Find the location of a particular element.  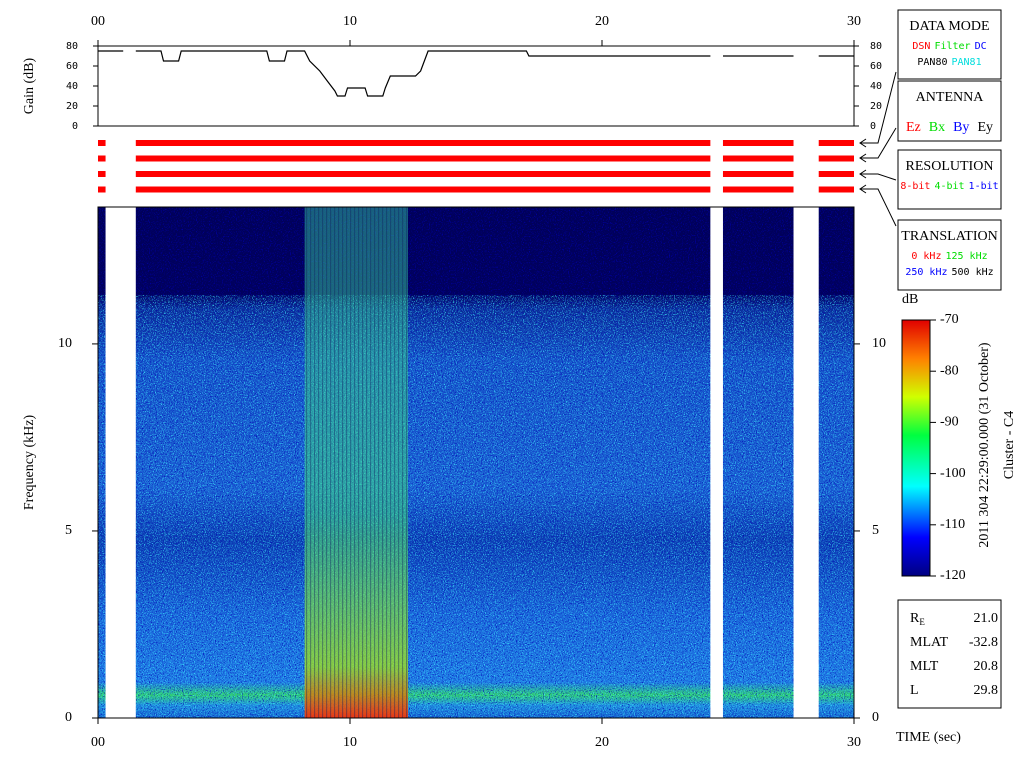

legend-item: 4-bit is located at coordinates (949, 186).